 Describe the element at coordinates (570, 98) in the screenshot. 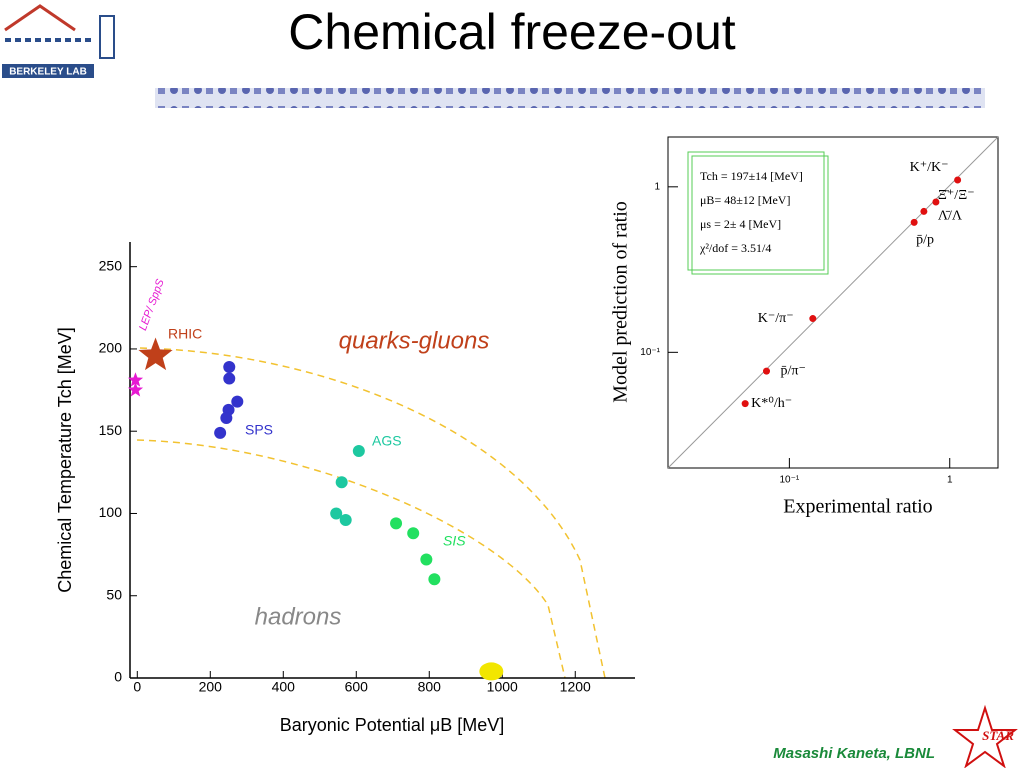

I see `decor-band` at that location.